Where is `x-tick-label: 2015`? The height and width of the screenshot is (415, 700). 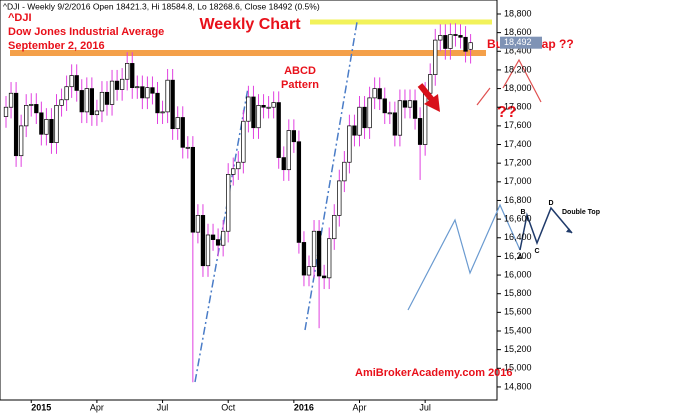
x-tick-label: 2015 is located at coordinates (41, 407).